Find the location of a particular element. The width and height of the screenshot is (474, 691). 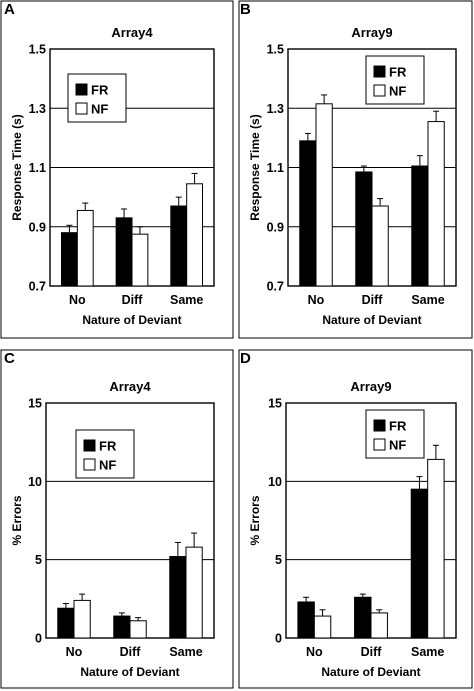

panel-letter: A is located at coordinates (9, 9).